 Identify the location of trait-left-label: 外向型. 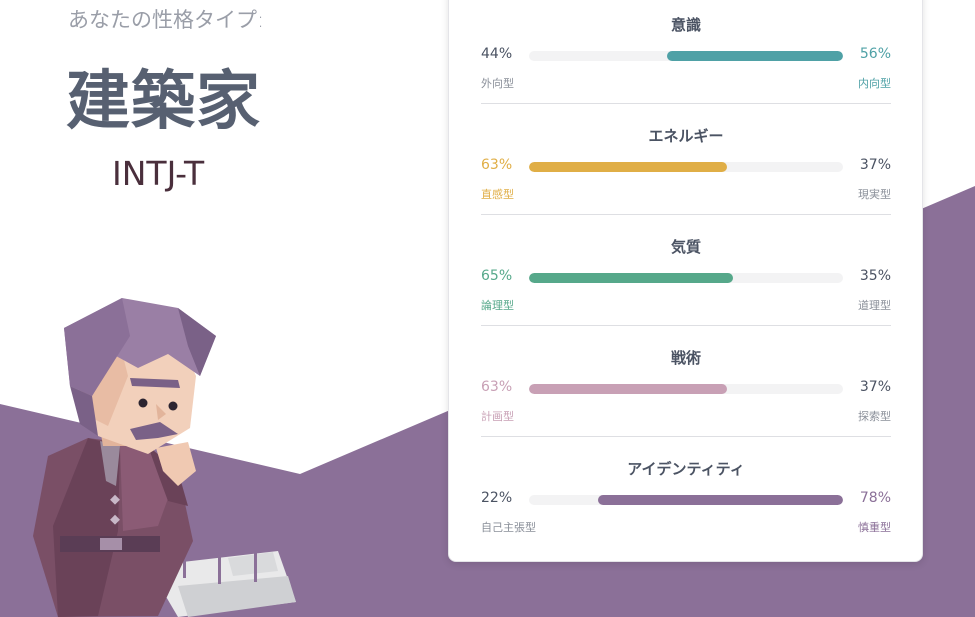
(497, 83).